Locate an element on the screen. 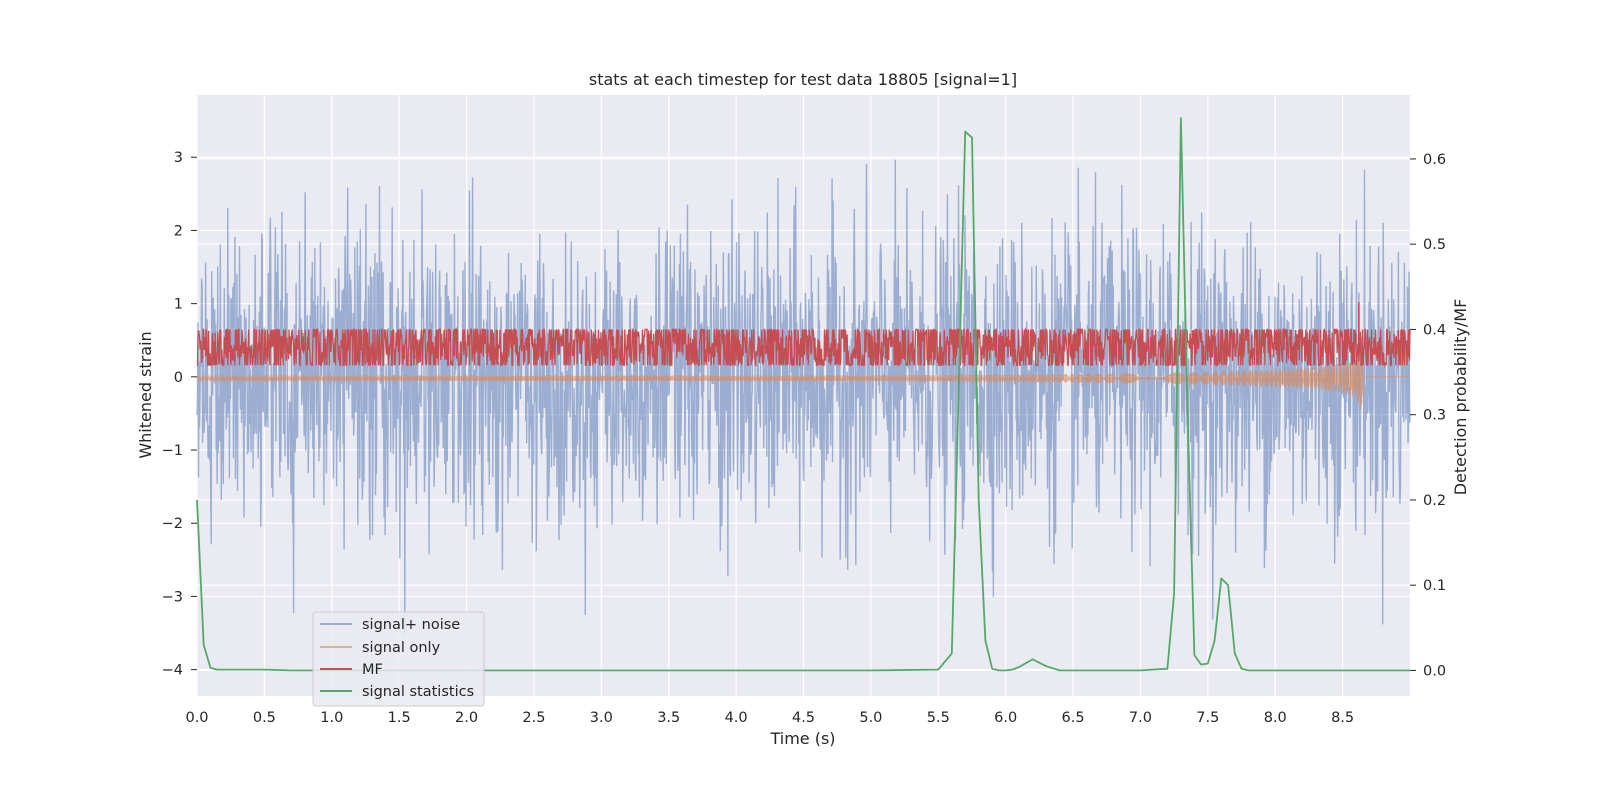  x-tick-label: 2.5 is located at coordinates (533, 718).